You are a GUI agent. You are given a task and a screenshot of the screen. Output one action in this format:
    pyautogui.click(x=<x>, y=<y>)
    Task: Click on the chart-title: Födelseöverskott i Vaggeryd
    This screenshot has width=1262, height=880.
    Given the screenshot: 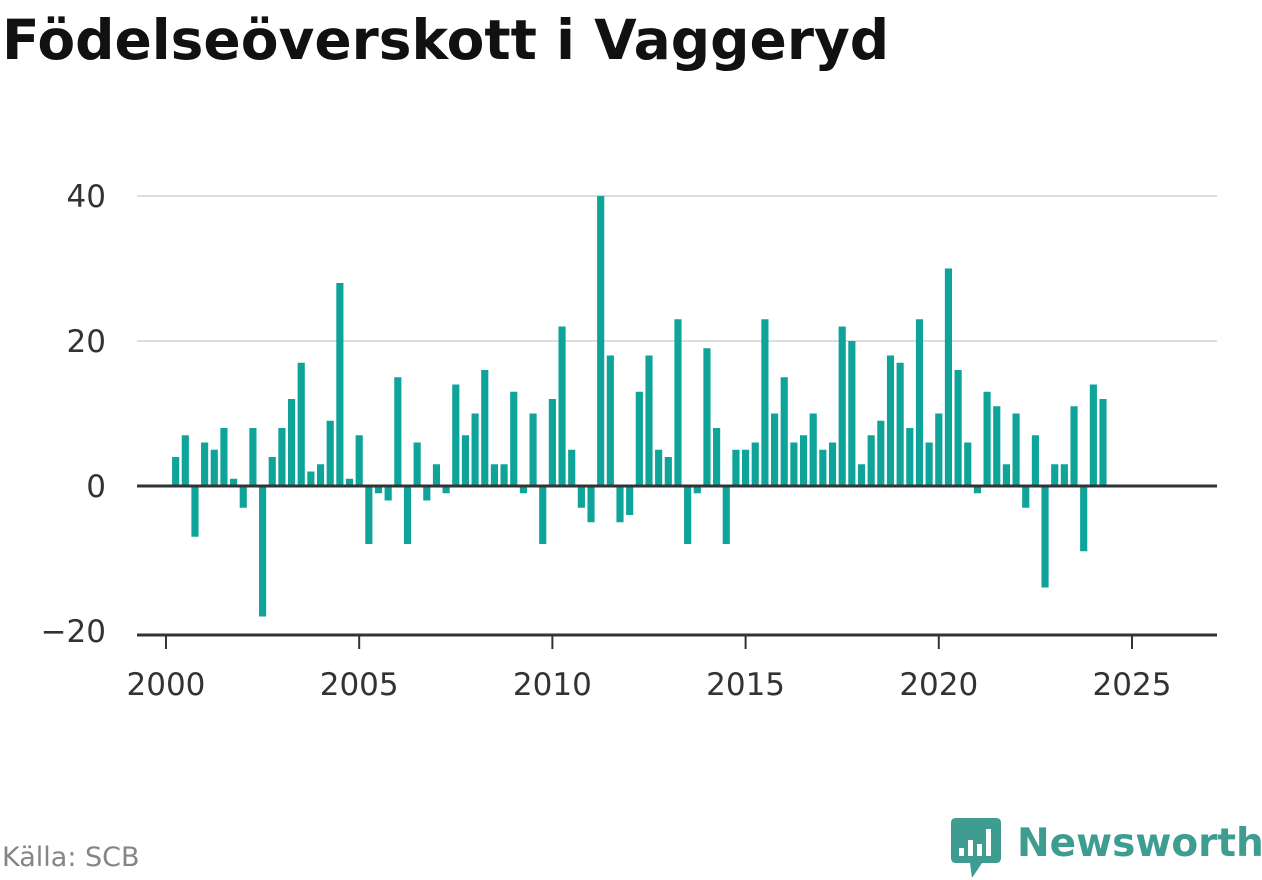 What is the action you would take?
    pyautogui.click(x=446, y=40)
    